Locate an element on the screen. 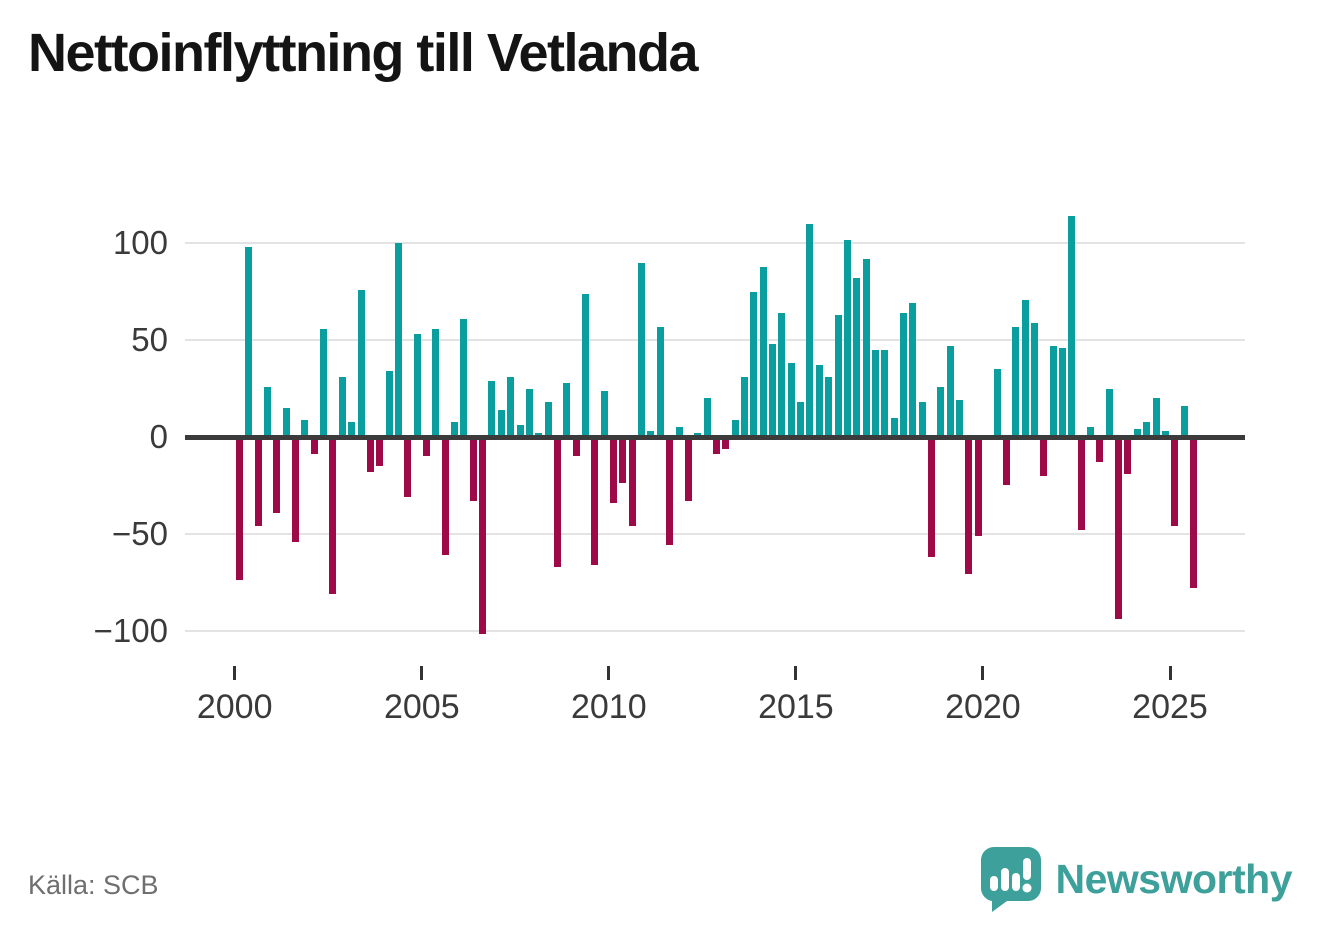 The height and width of the screenshot is (939, 1322). bar-2015Q2 is located at coordinates (810, 330).